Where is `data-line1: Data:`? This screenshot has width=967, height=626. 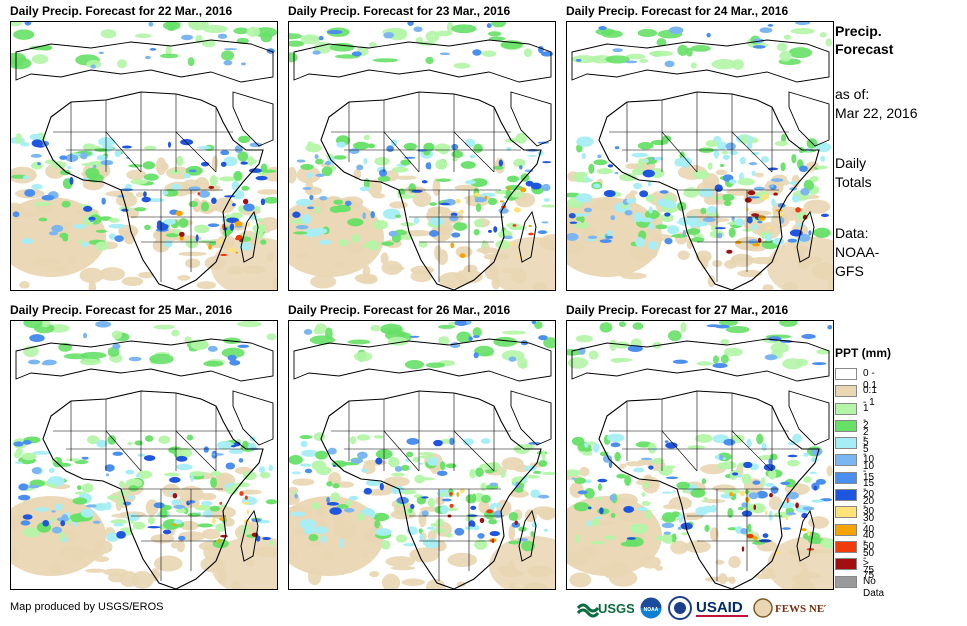 data-line1: Data: is located at coordinates (852, 233).